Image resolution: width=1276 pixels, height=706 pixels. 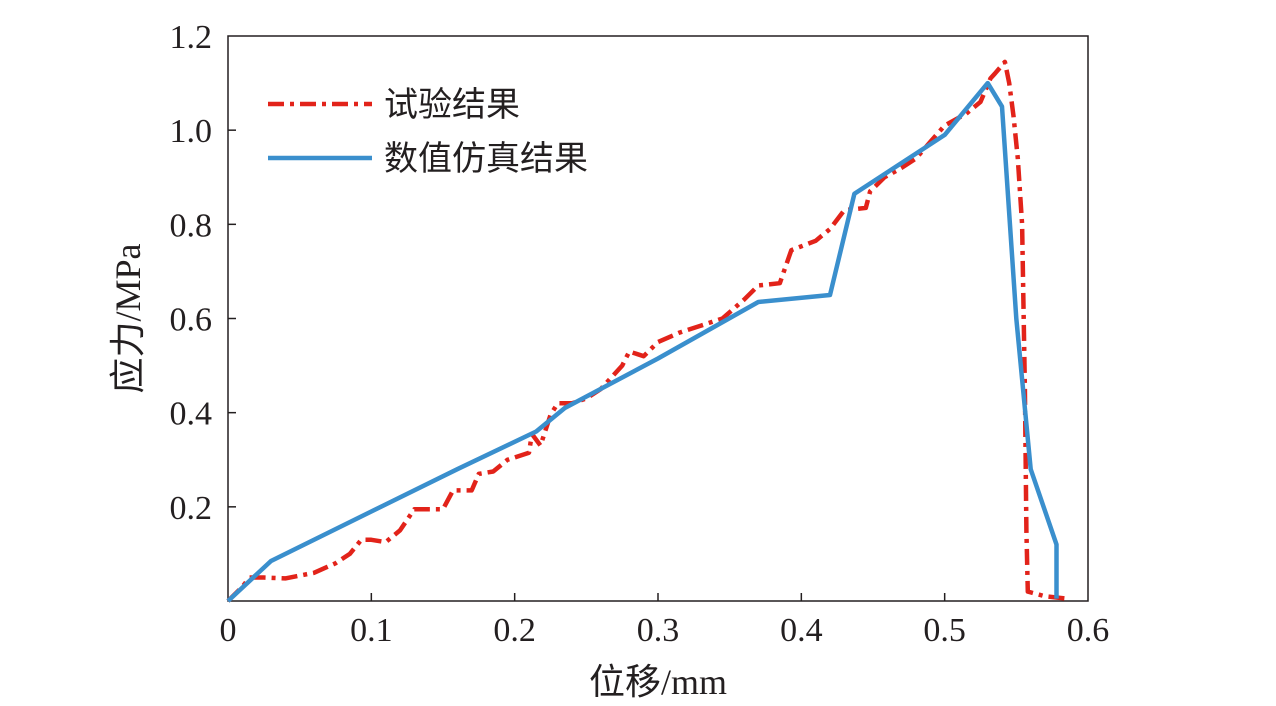 What do you see at coordinates (191, 131) in the screenshot?
I see `y-tick-label: 1.0` at bounding box center [191, 131].